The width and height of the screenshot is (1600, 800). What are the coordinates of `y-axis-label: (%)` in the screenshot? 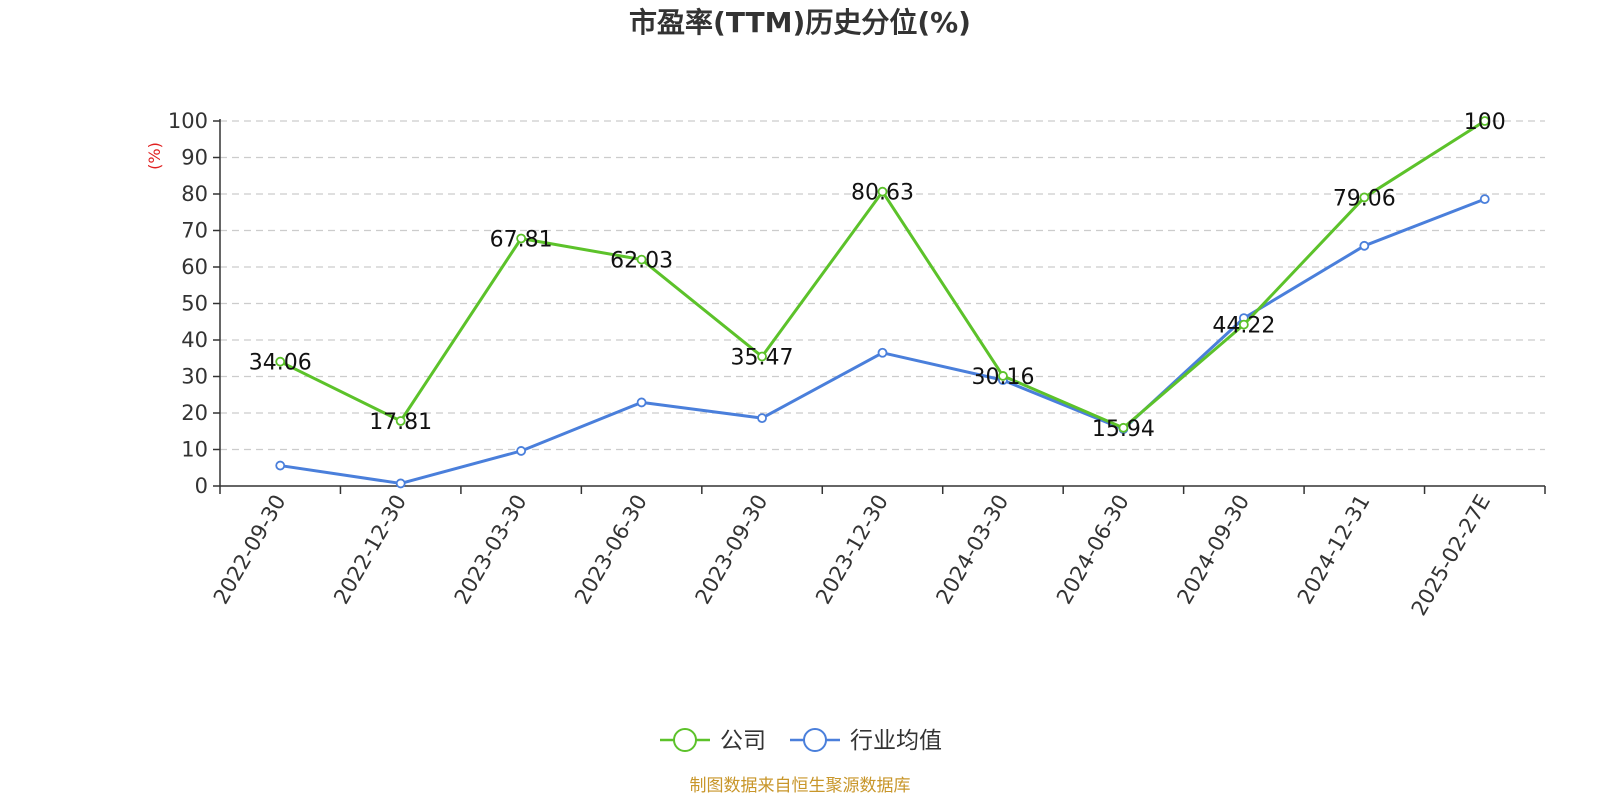 It's located at (154, 156).